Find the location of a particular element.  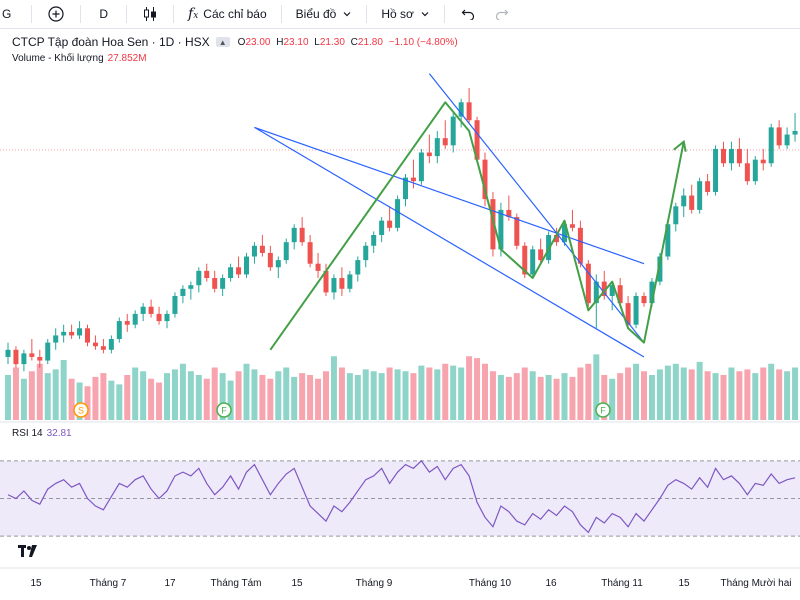

x-axis-tick-label: 17 is located at coordinates (170, 583).